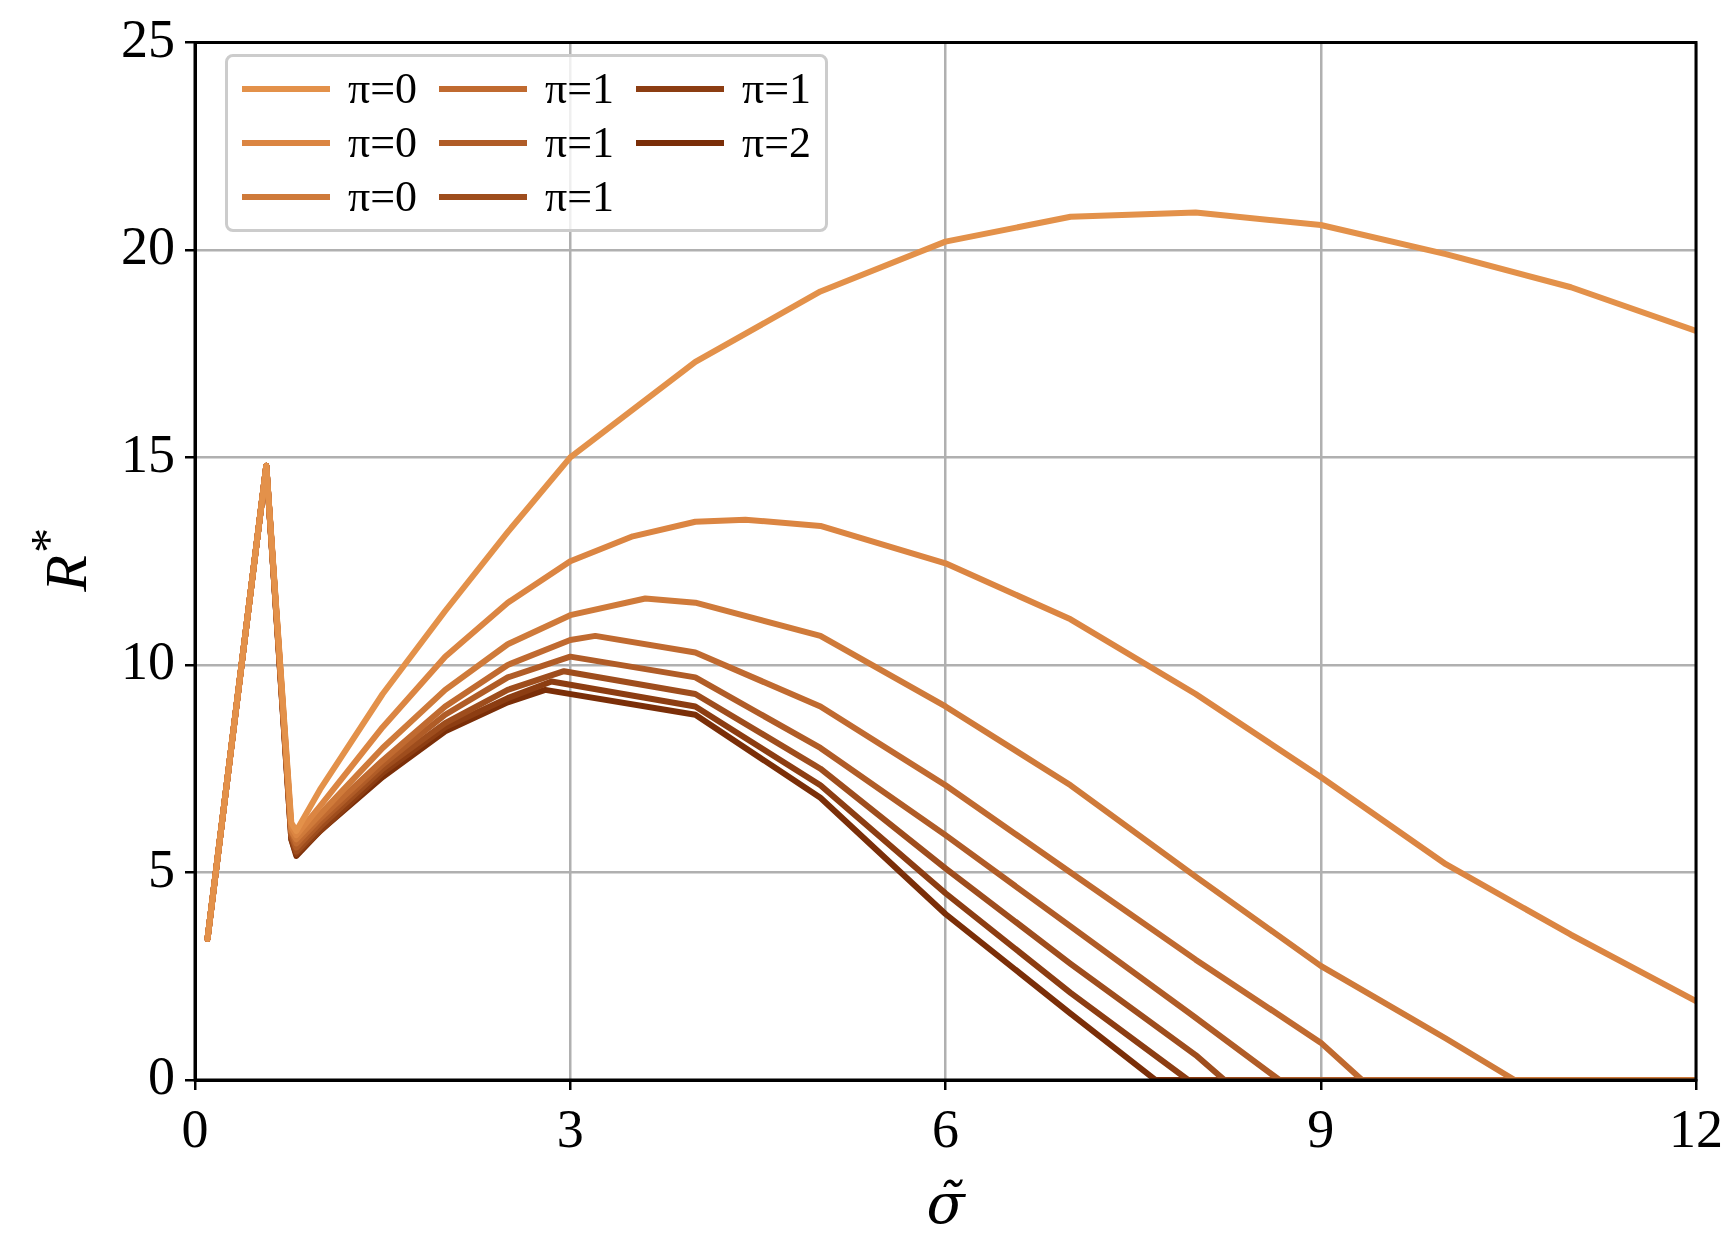 The height and width of the screenshot is (1242, 1736). Describe the element at coordinates (777, 143) in the screenshot. I see `legend-label: π=2` at that location.